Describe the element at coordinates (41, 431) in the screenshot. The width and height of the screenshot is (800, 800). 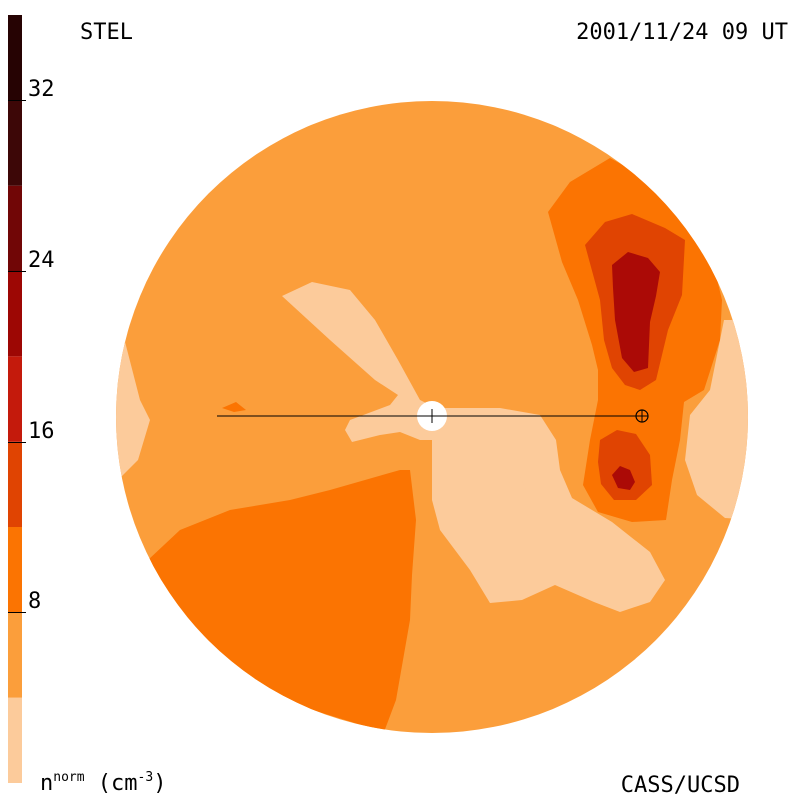
I see `colorbar-tick-label: 16` at that location.